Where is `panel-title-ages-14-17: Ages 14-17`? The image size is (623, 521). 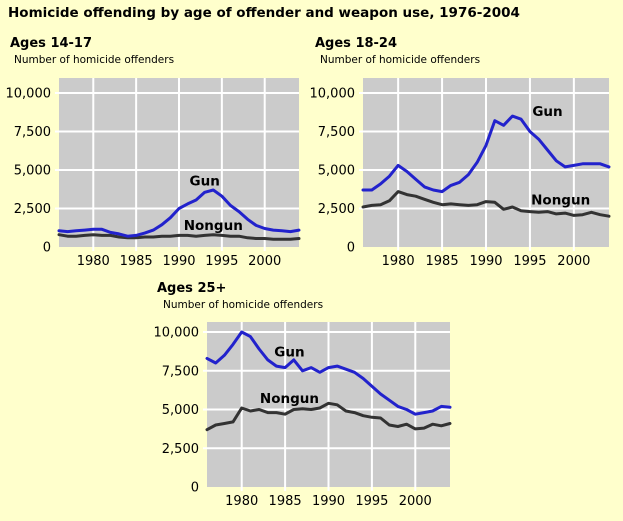
panel-title-ages-14-17: Ages 14-17 is located at coordinates (51, 43).